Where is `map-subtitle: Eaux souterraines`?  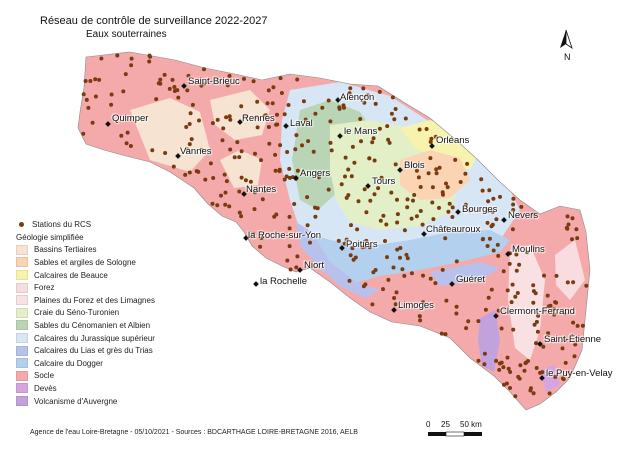 map-subtitle: Eaux souterraines is located at coordinates (126, 34).